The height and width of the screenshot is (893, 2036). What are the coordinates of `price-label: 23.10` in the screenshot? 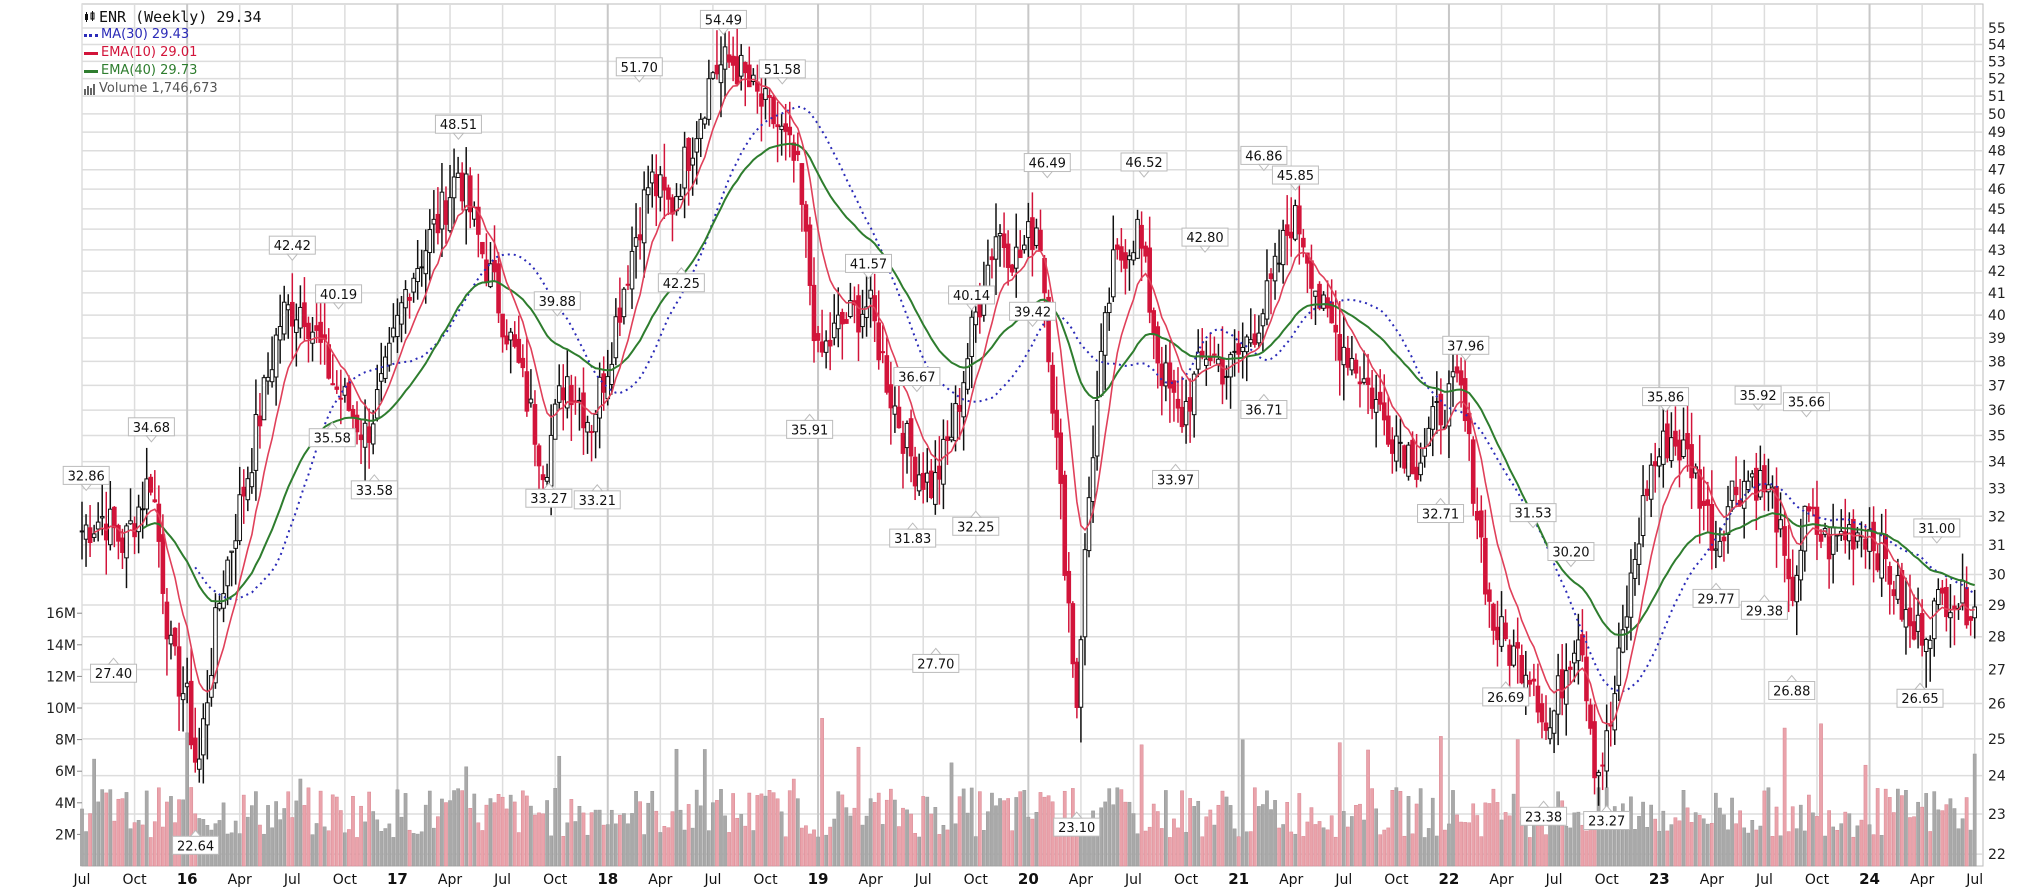 It's located at (1077, 824).